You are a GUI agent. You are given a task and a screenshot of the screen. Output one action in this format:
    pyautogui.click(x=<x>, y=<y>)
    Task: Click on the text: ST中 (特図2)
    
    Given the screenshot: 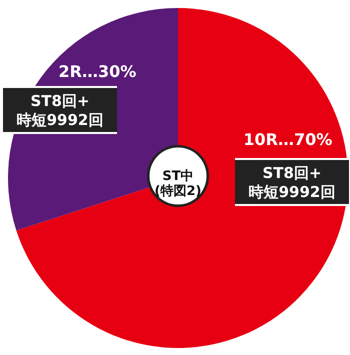 What is the action you would take?
    pyautogui.click(x=178, y=184)
    